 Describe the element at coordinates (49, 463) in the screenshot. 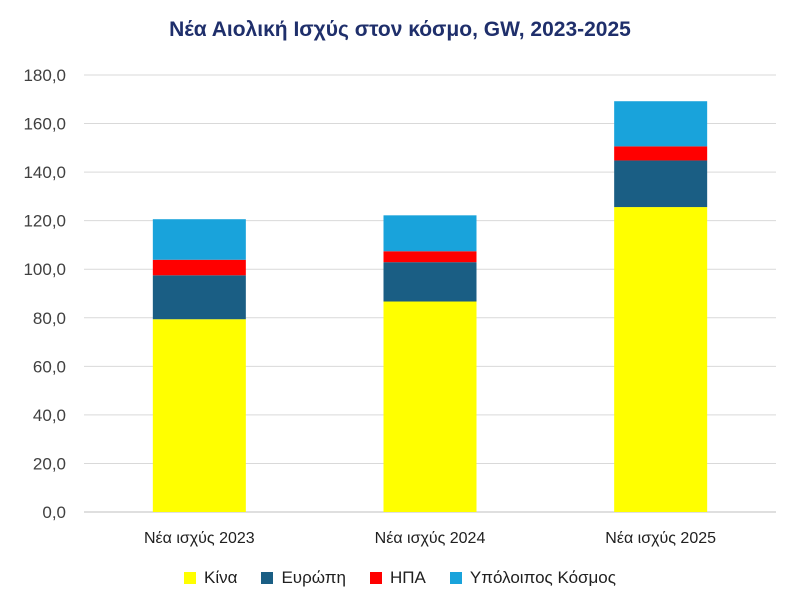

I see `y-tick-label: 20,0` at that location.